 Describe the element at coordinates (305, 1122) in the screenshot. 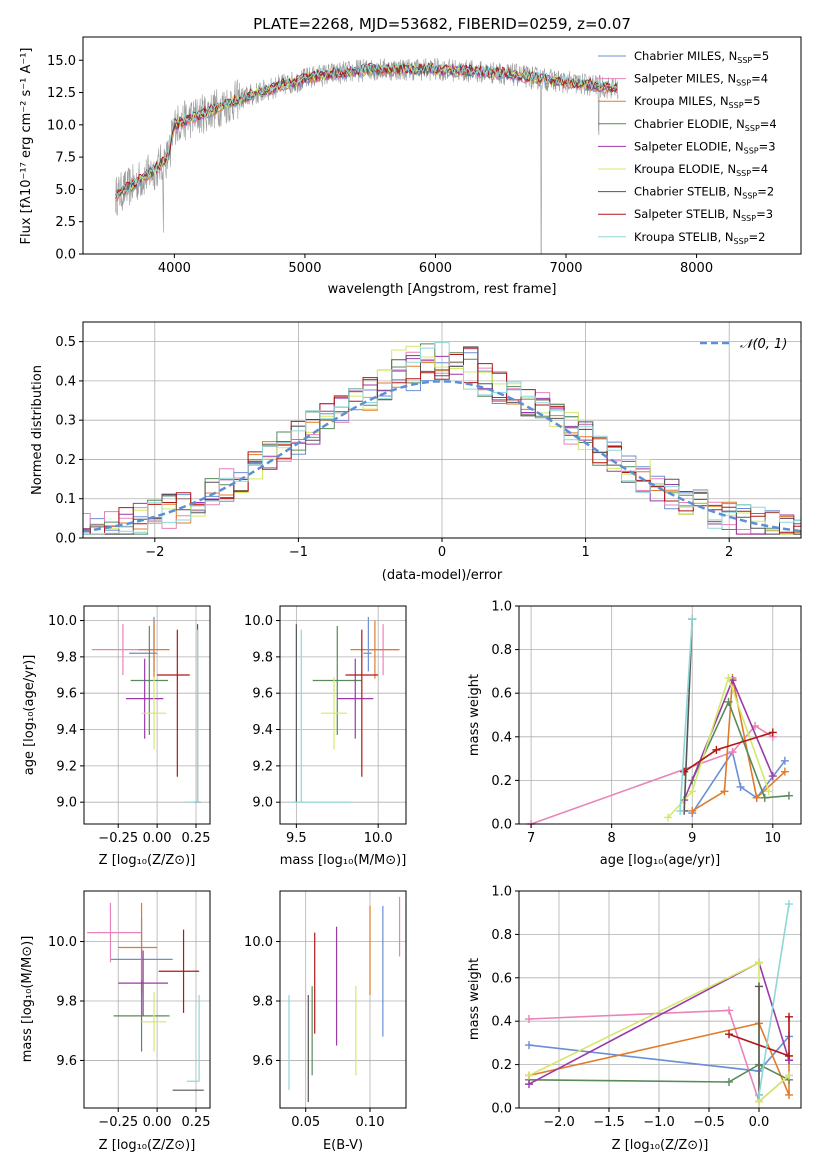

I see `x-tick-label: 0.05` at that location.